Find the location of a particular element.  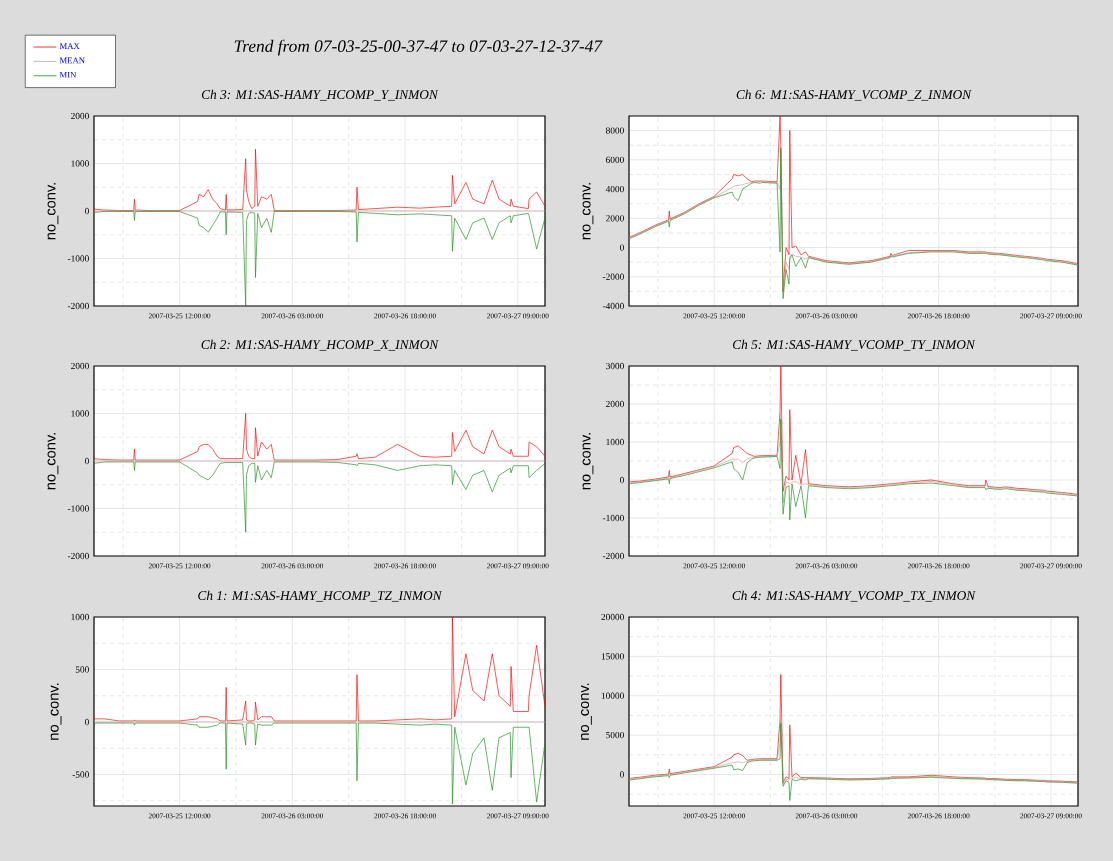

chart-title: Ch 2: M1:SAS-HAMY_HCOMP_X_INMON is located at coordinates (320, 345).